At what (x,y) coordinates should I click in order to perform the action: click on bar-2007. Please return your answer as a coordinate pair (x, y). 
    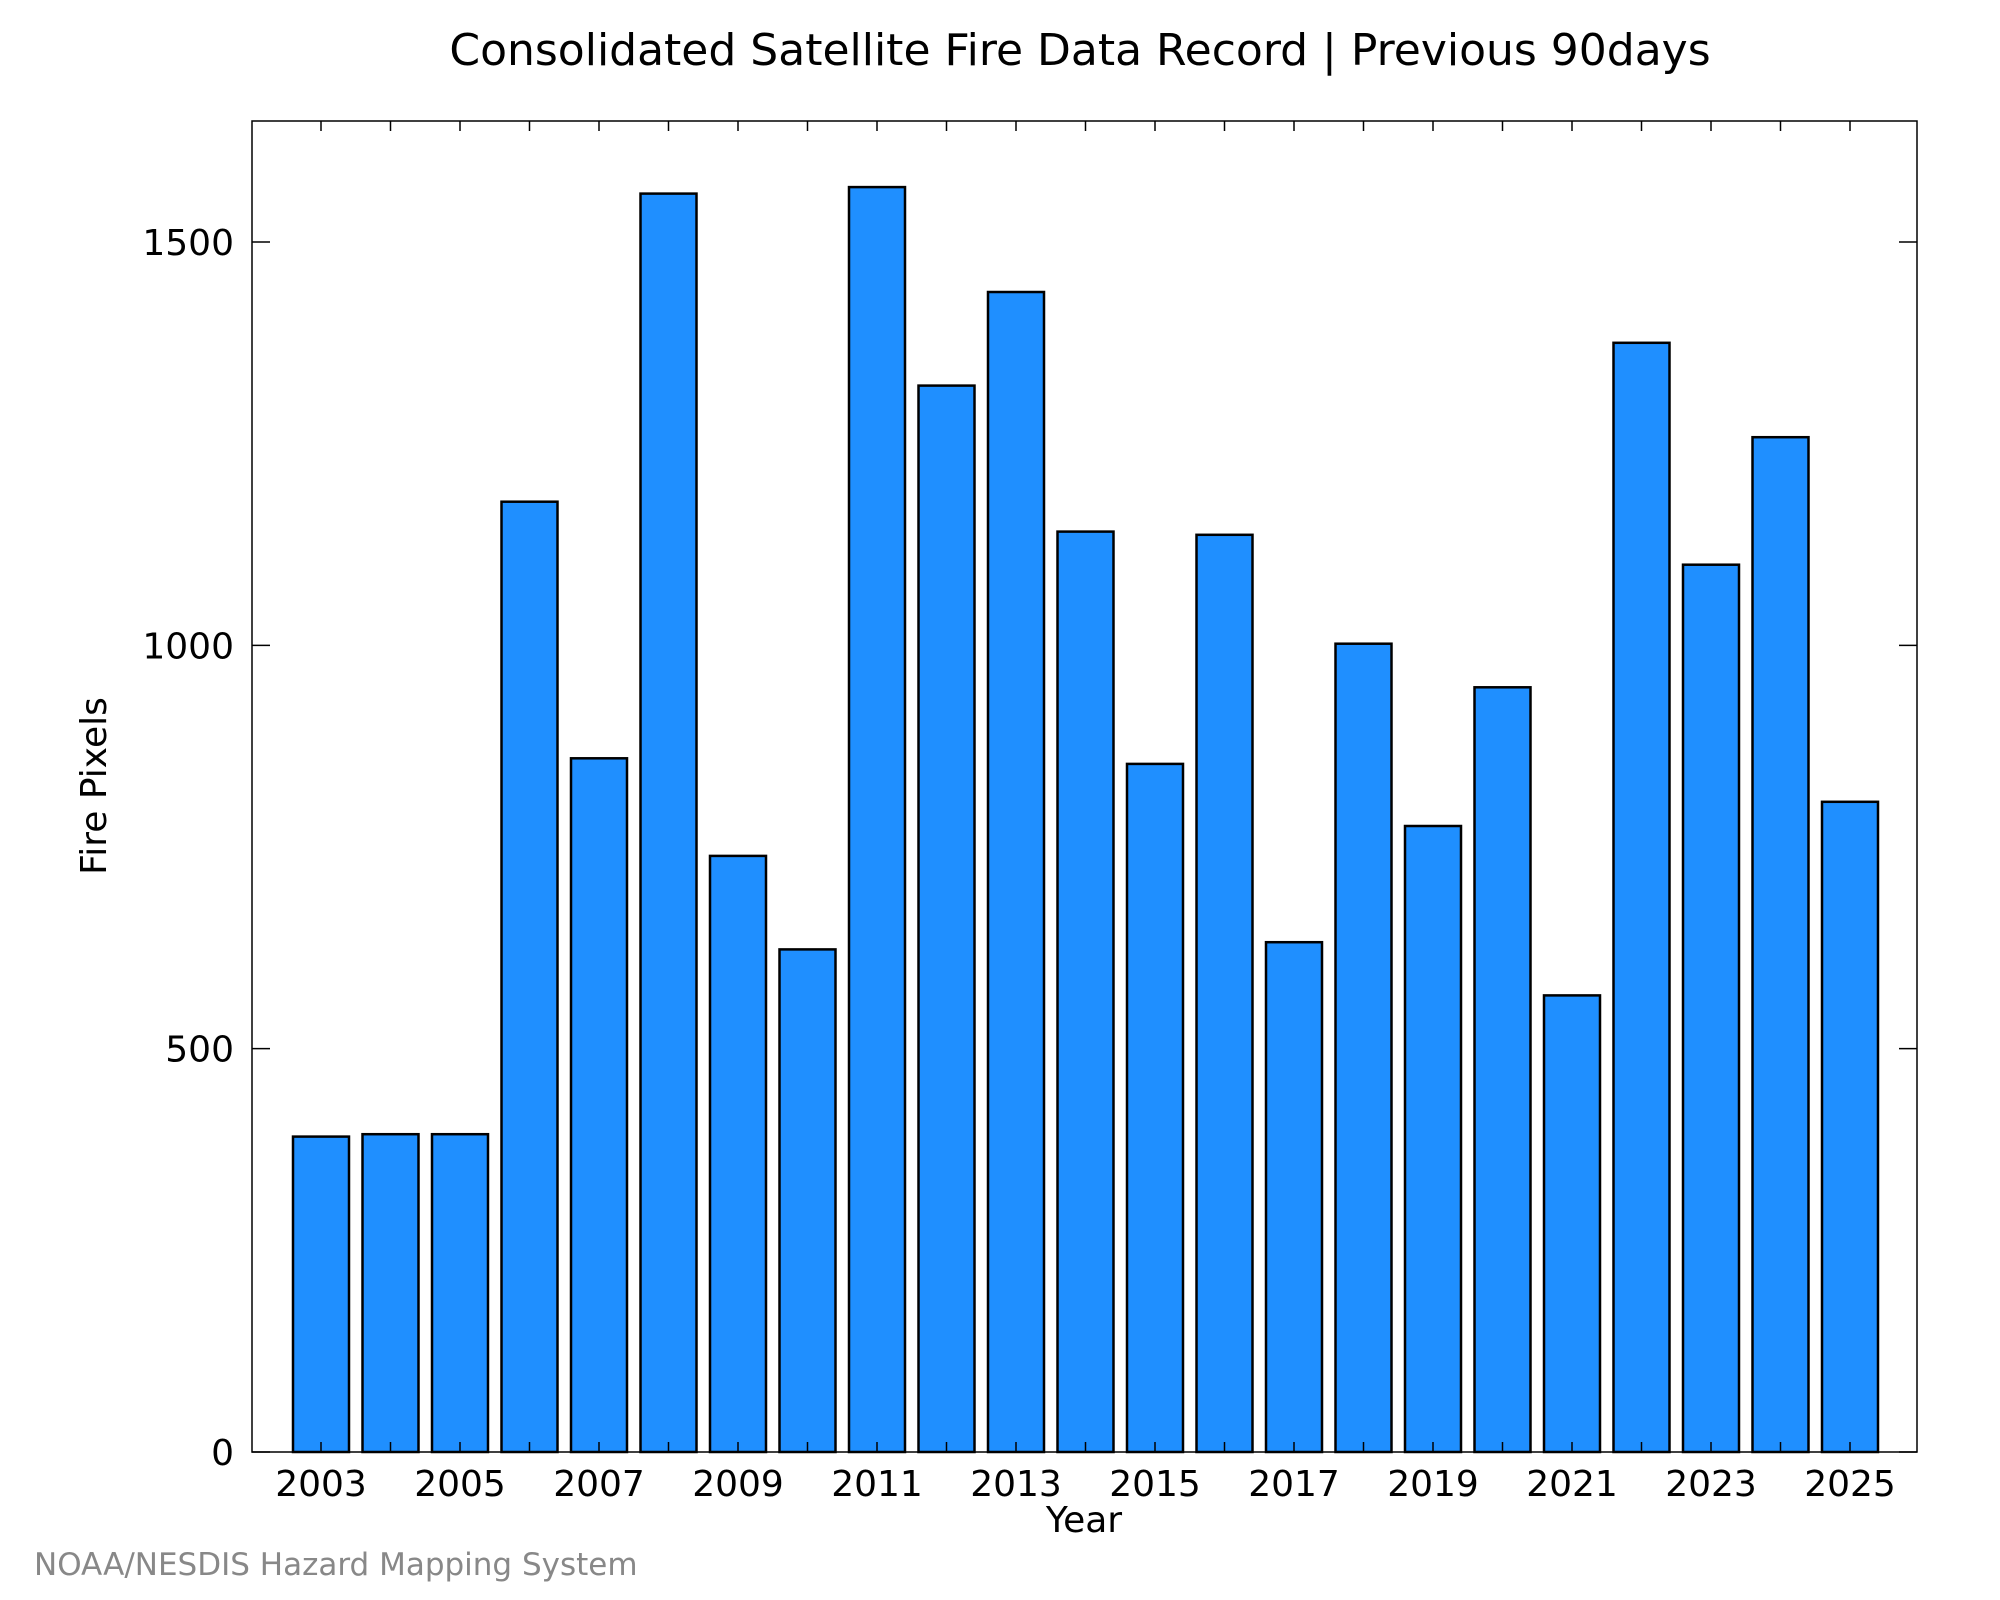
    Looking at the image, I should click on (599, 1105).